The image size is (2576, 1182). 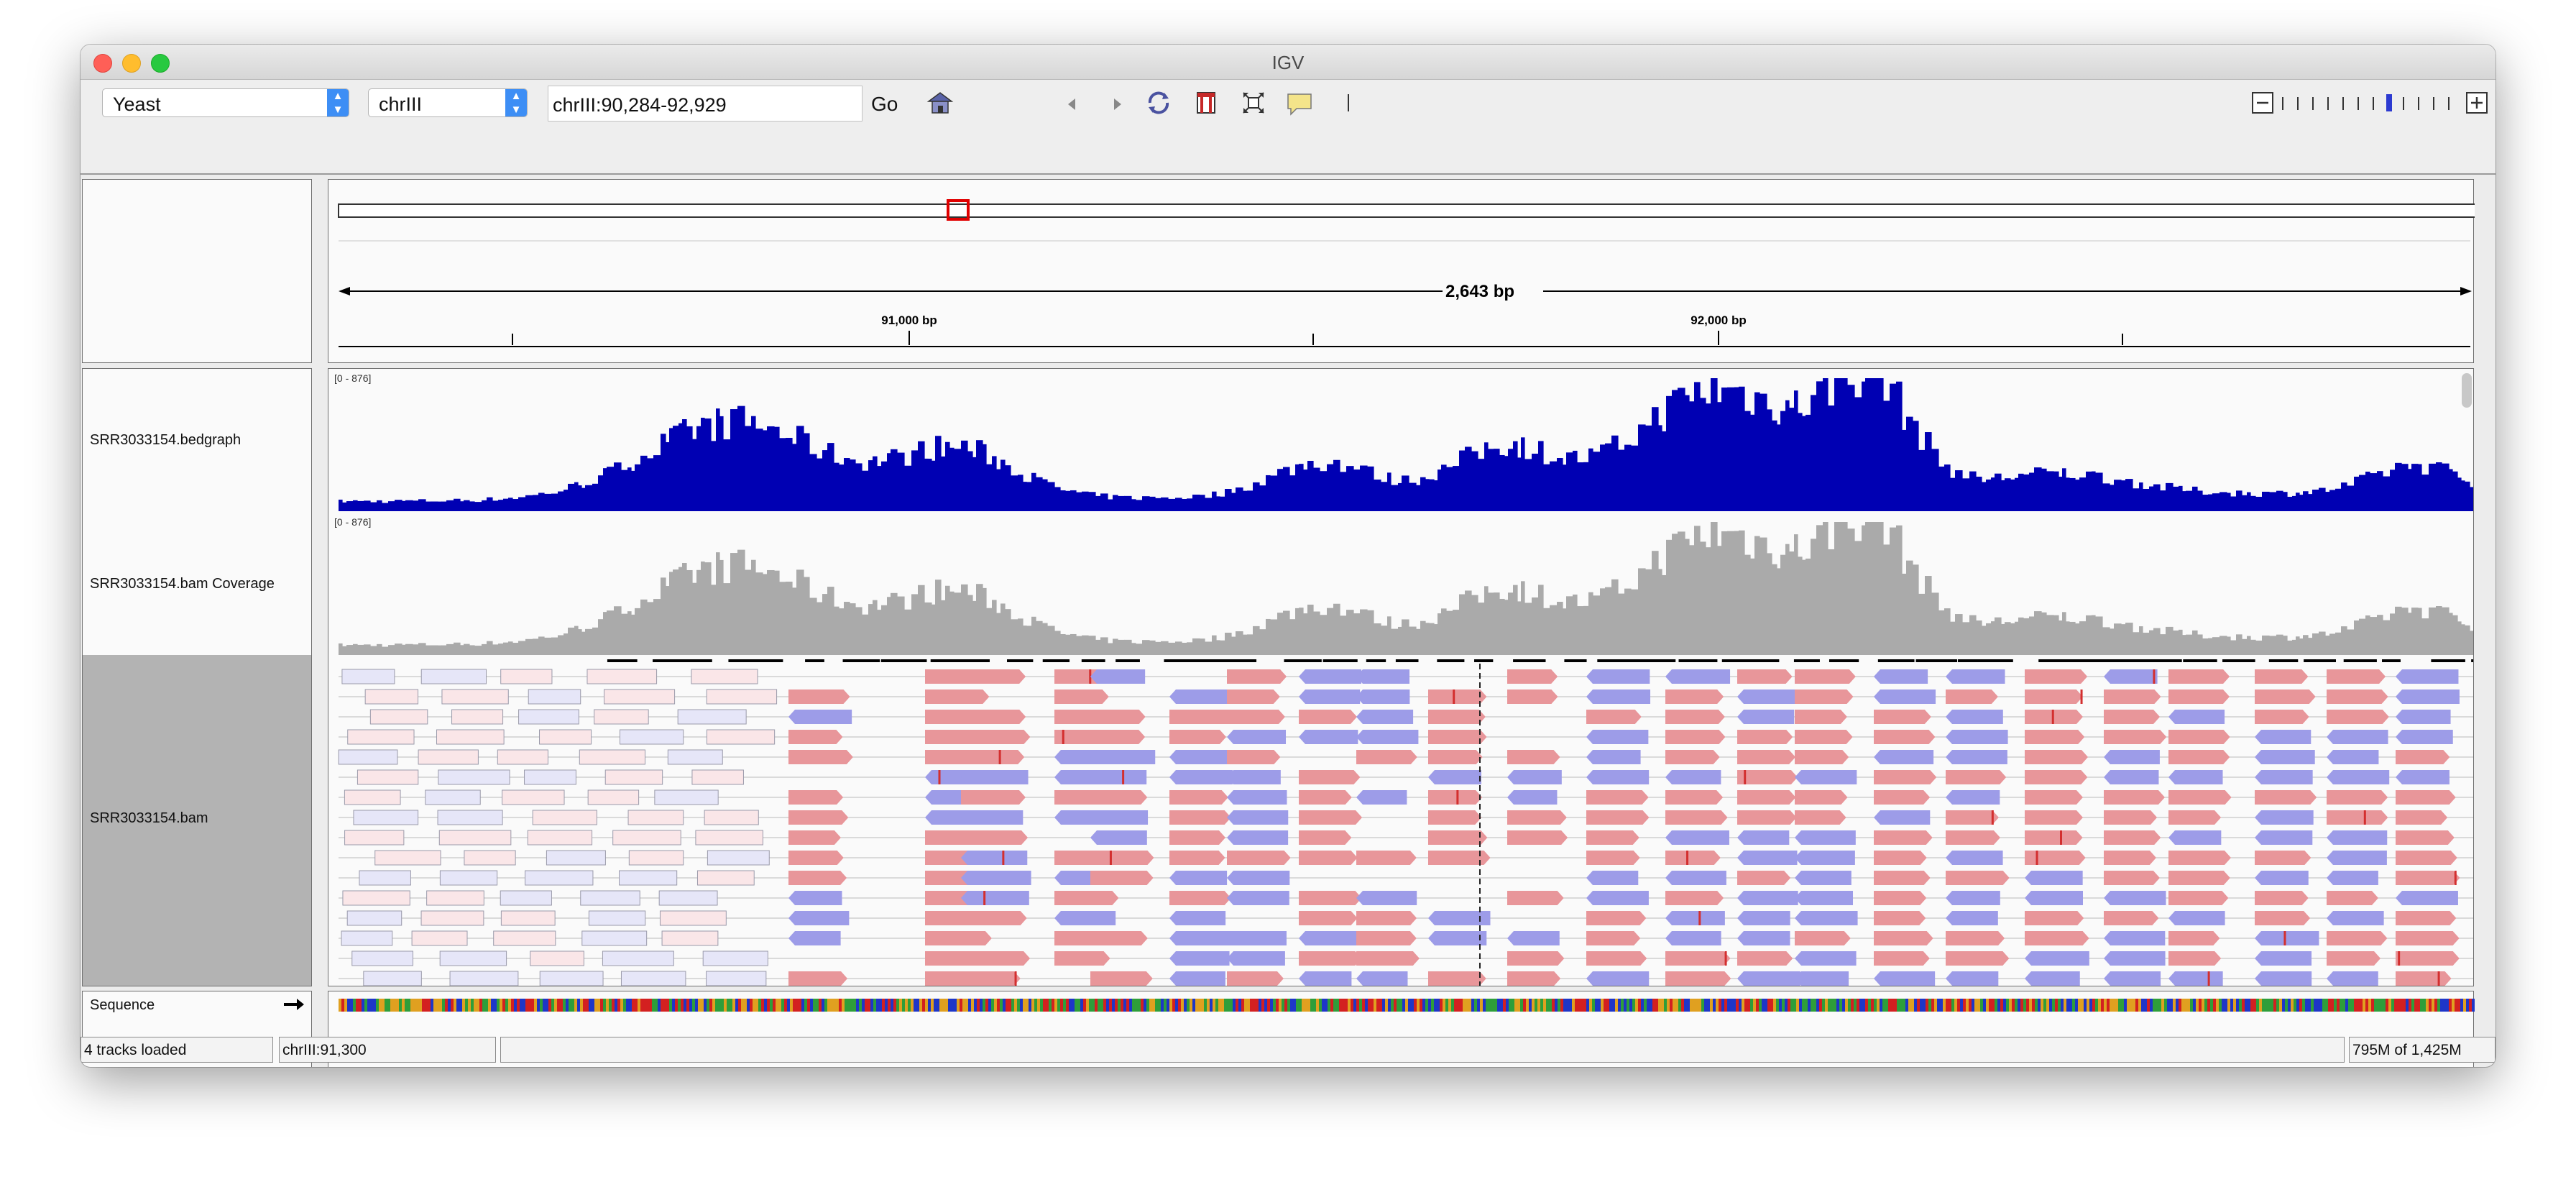 What do you see at coordinates (1117, 104) in the screenshot?
I see `forward-arrow-icon` at bounding box center [1117, 104].